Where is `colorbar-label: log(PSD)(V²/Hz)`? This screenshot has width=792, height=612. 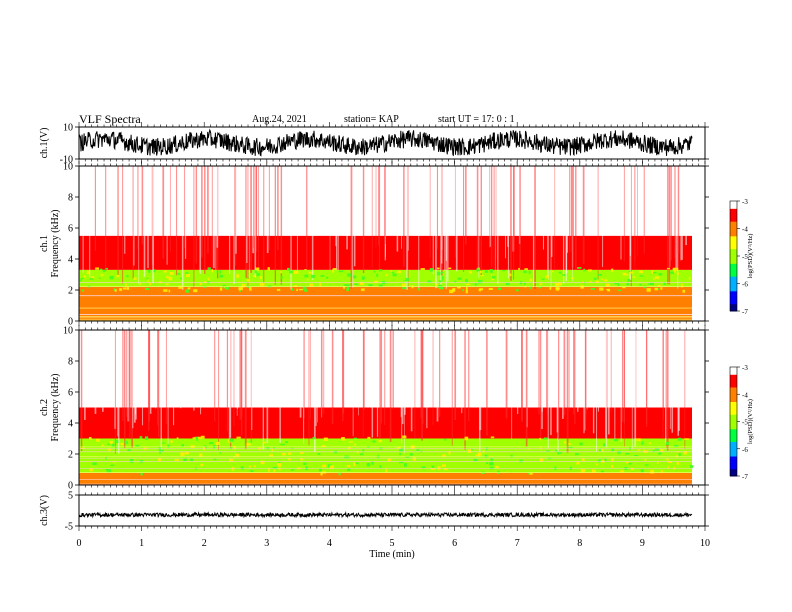
colorbar-label: log(PSD)(V²/Hz) is located at coordinates (750, 421).